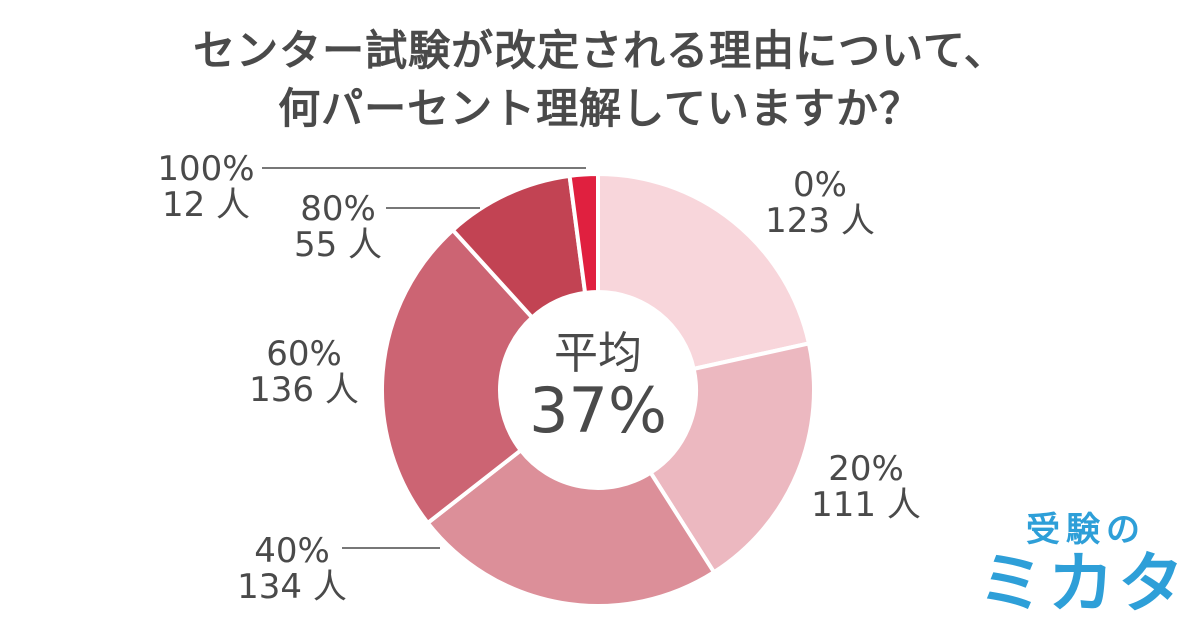 Image resolution: width=1200 pixels, height=630 pixels. What do you see at coordinates (304, 390) in the screenshot?
I see `slice-value-label-3: 136 人` at bounding box center [304, 390].